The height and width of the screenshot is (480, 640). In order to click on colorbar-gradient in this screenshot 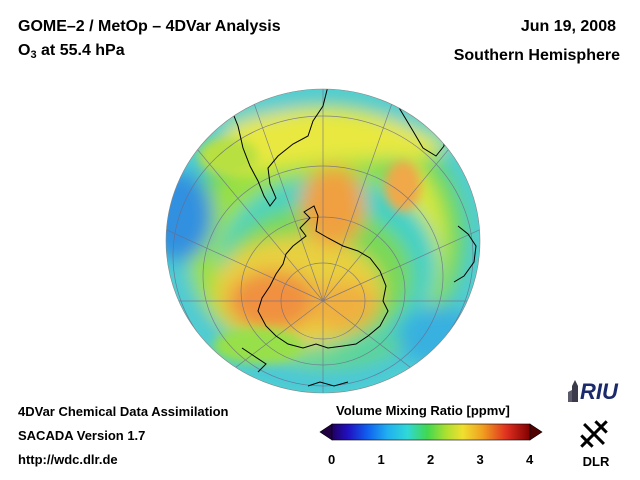, I will do `click(431, 432)`.